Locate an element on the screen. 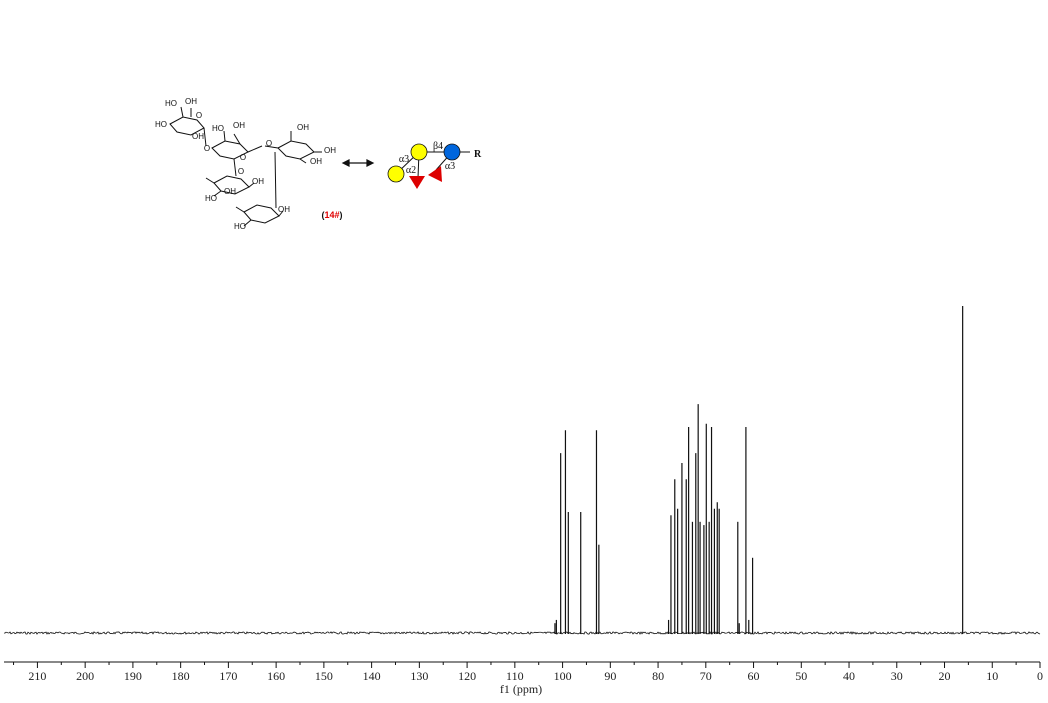 This screenshot has height=703, width=1048. x-tick-label: 170 is located at coordinates (228, 676).